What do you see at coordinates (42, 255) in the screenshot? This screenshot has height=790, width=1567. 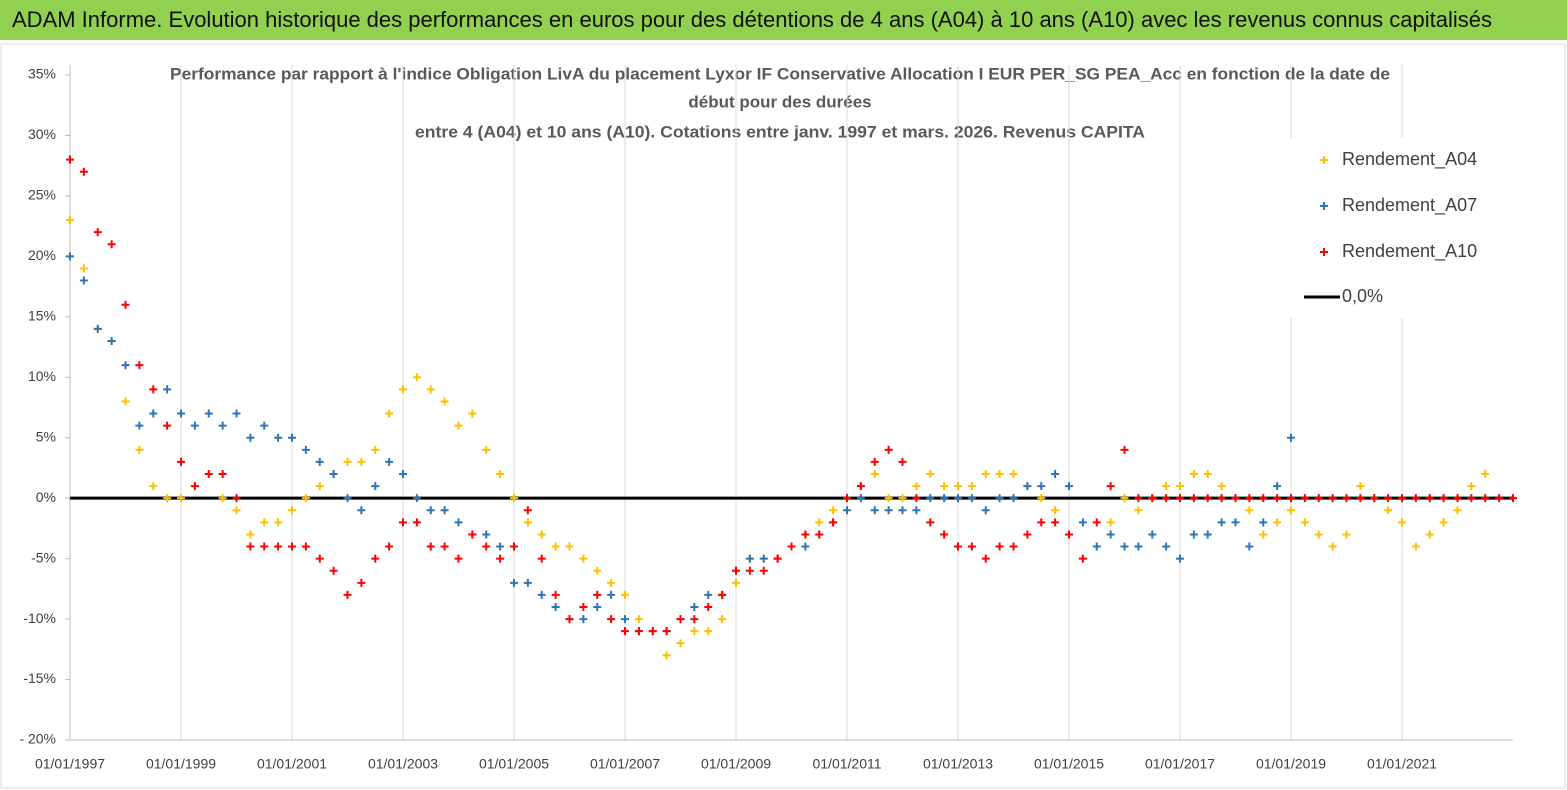 I see `y-tick-label: 20%` at bounding box center [42, 255].